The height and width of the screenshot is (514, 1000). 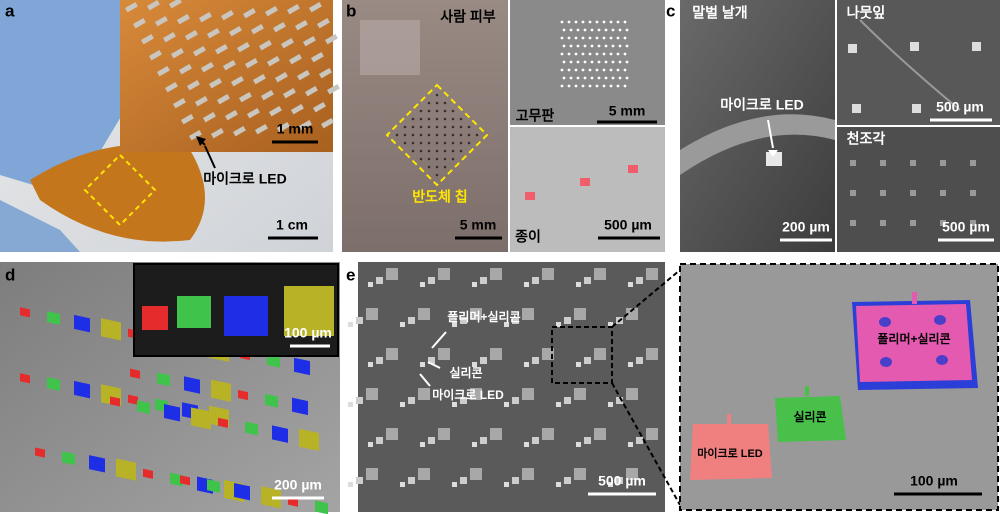 What do you see at coordinates (885, 322) in the screenshot?
I see `hole` at bounding box center [885, 322].